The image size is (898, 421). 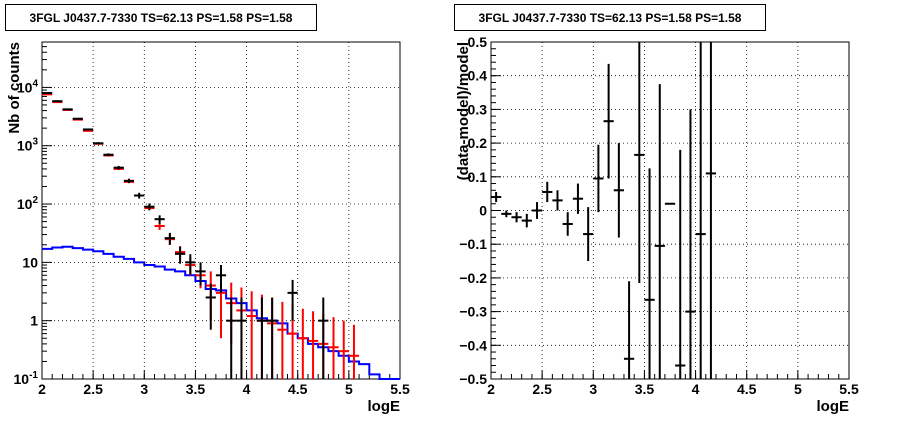 What do you see at coordinates (473, 345) in the screenshot?
I see `y-tick-label: −0.4` at bounding box center [473, 345].